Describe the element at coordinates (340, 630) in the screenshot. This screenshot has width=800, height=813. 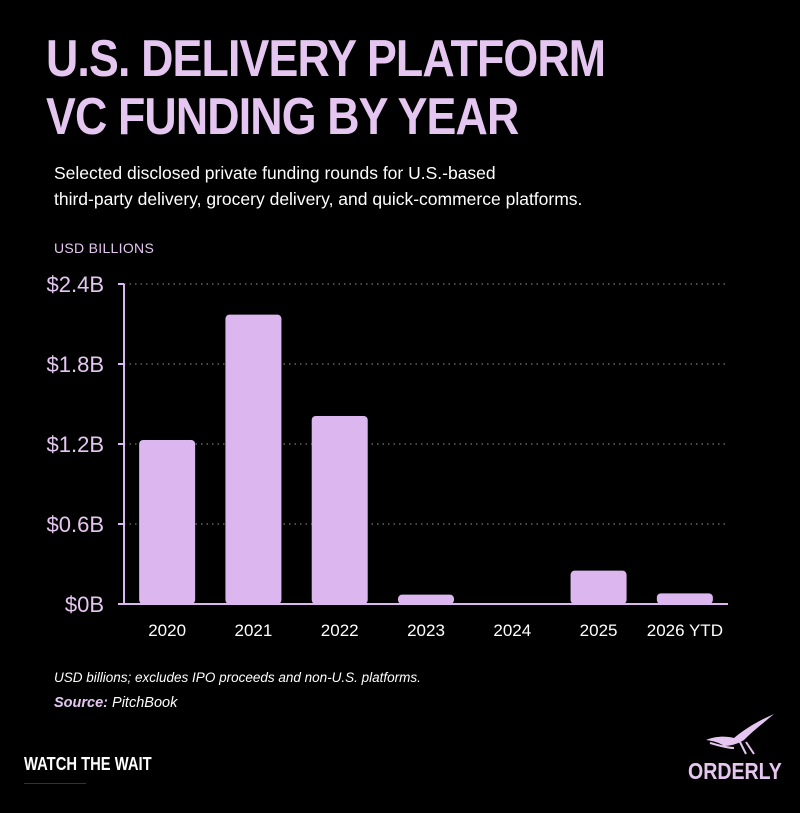
I see `x-tick-label: 2022` at that location.